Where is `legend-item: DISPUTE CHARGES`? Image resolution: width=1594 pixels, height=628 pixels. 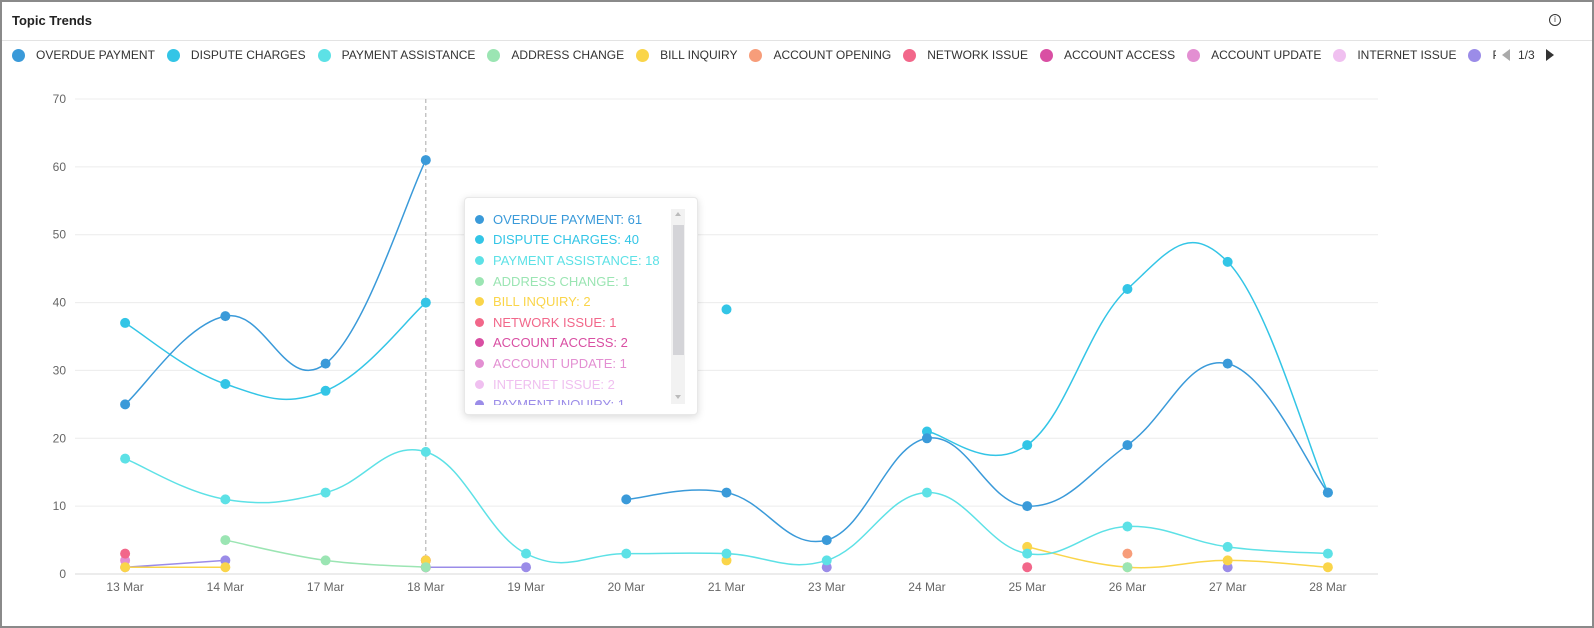 legend-item: DISPUTE CHARGES is located at coordinates (236, 55).